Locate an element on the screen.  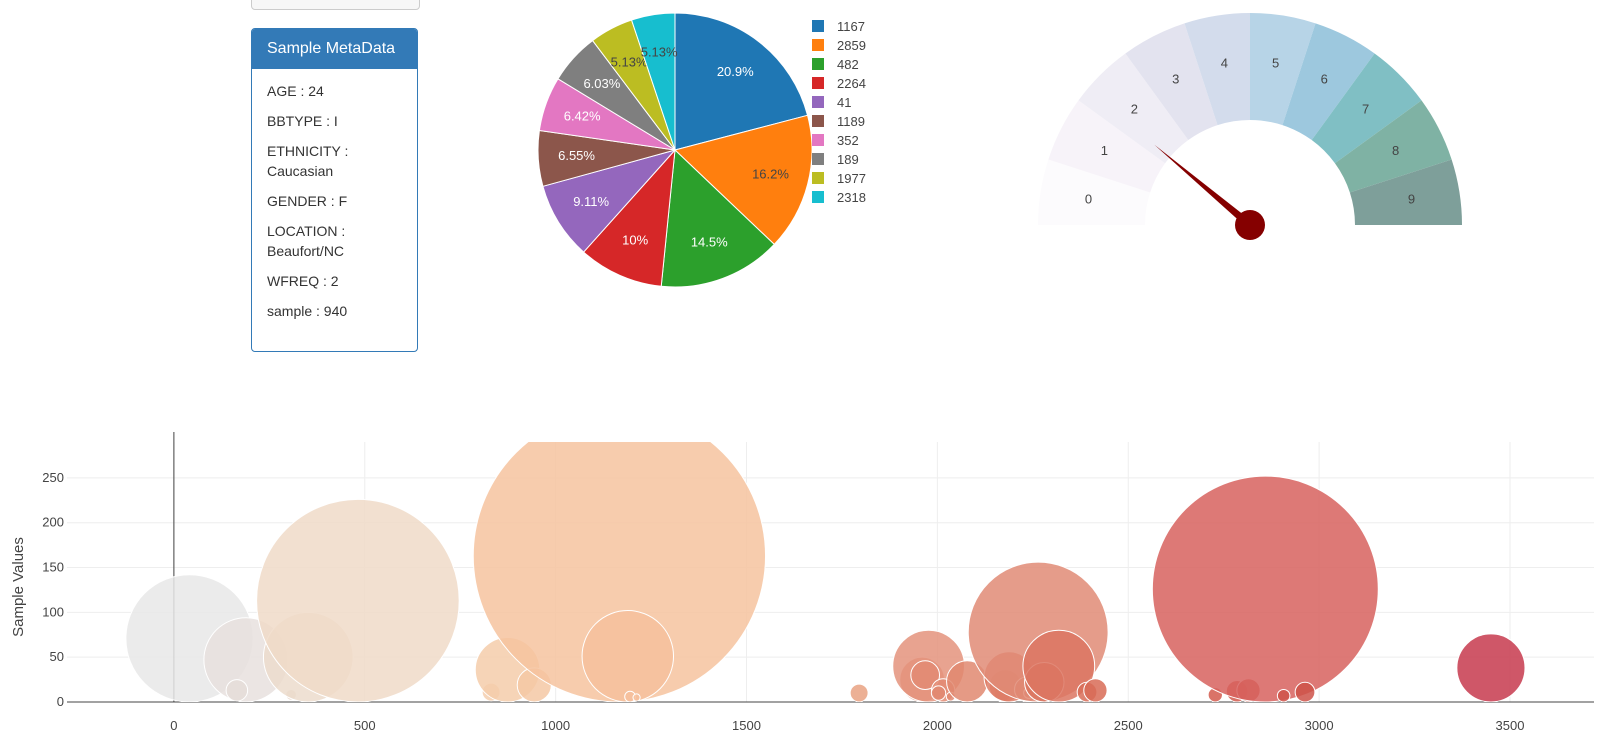
y-axis-title: Sample Values is located at coordinates (18, 587).